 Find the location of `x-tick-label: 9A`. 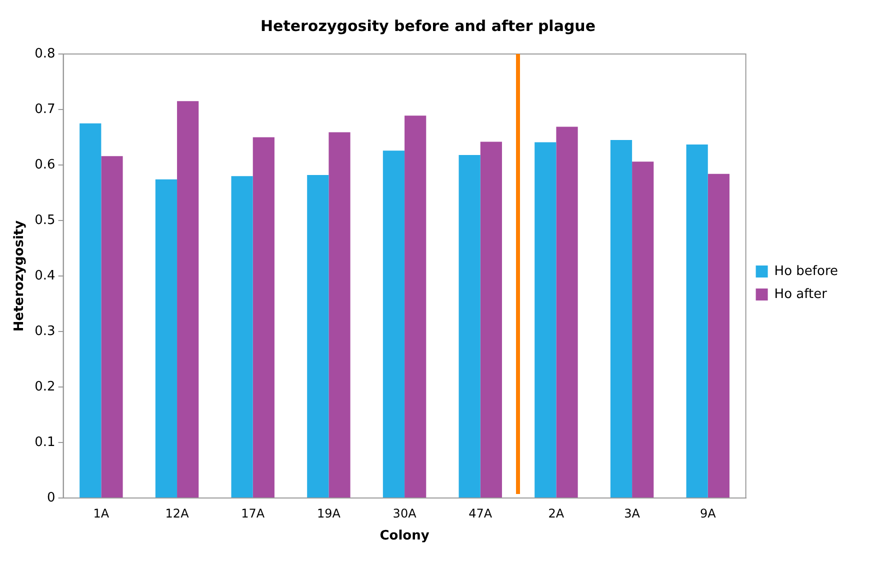

x-tick-label: 9A is located at coordinates (708, 513).